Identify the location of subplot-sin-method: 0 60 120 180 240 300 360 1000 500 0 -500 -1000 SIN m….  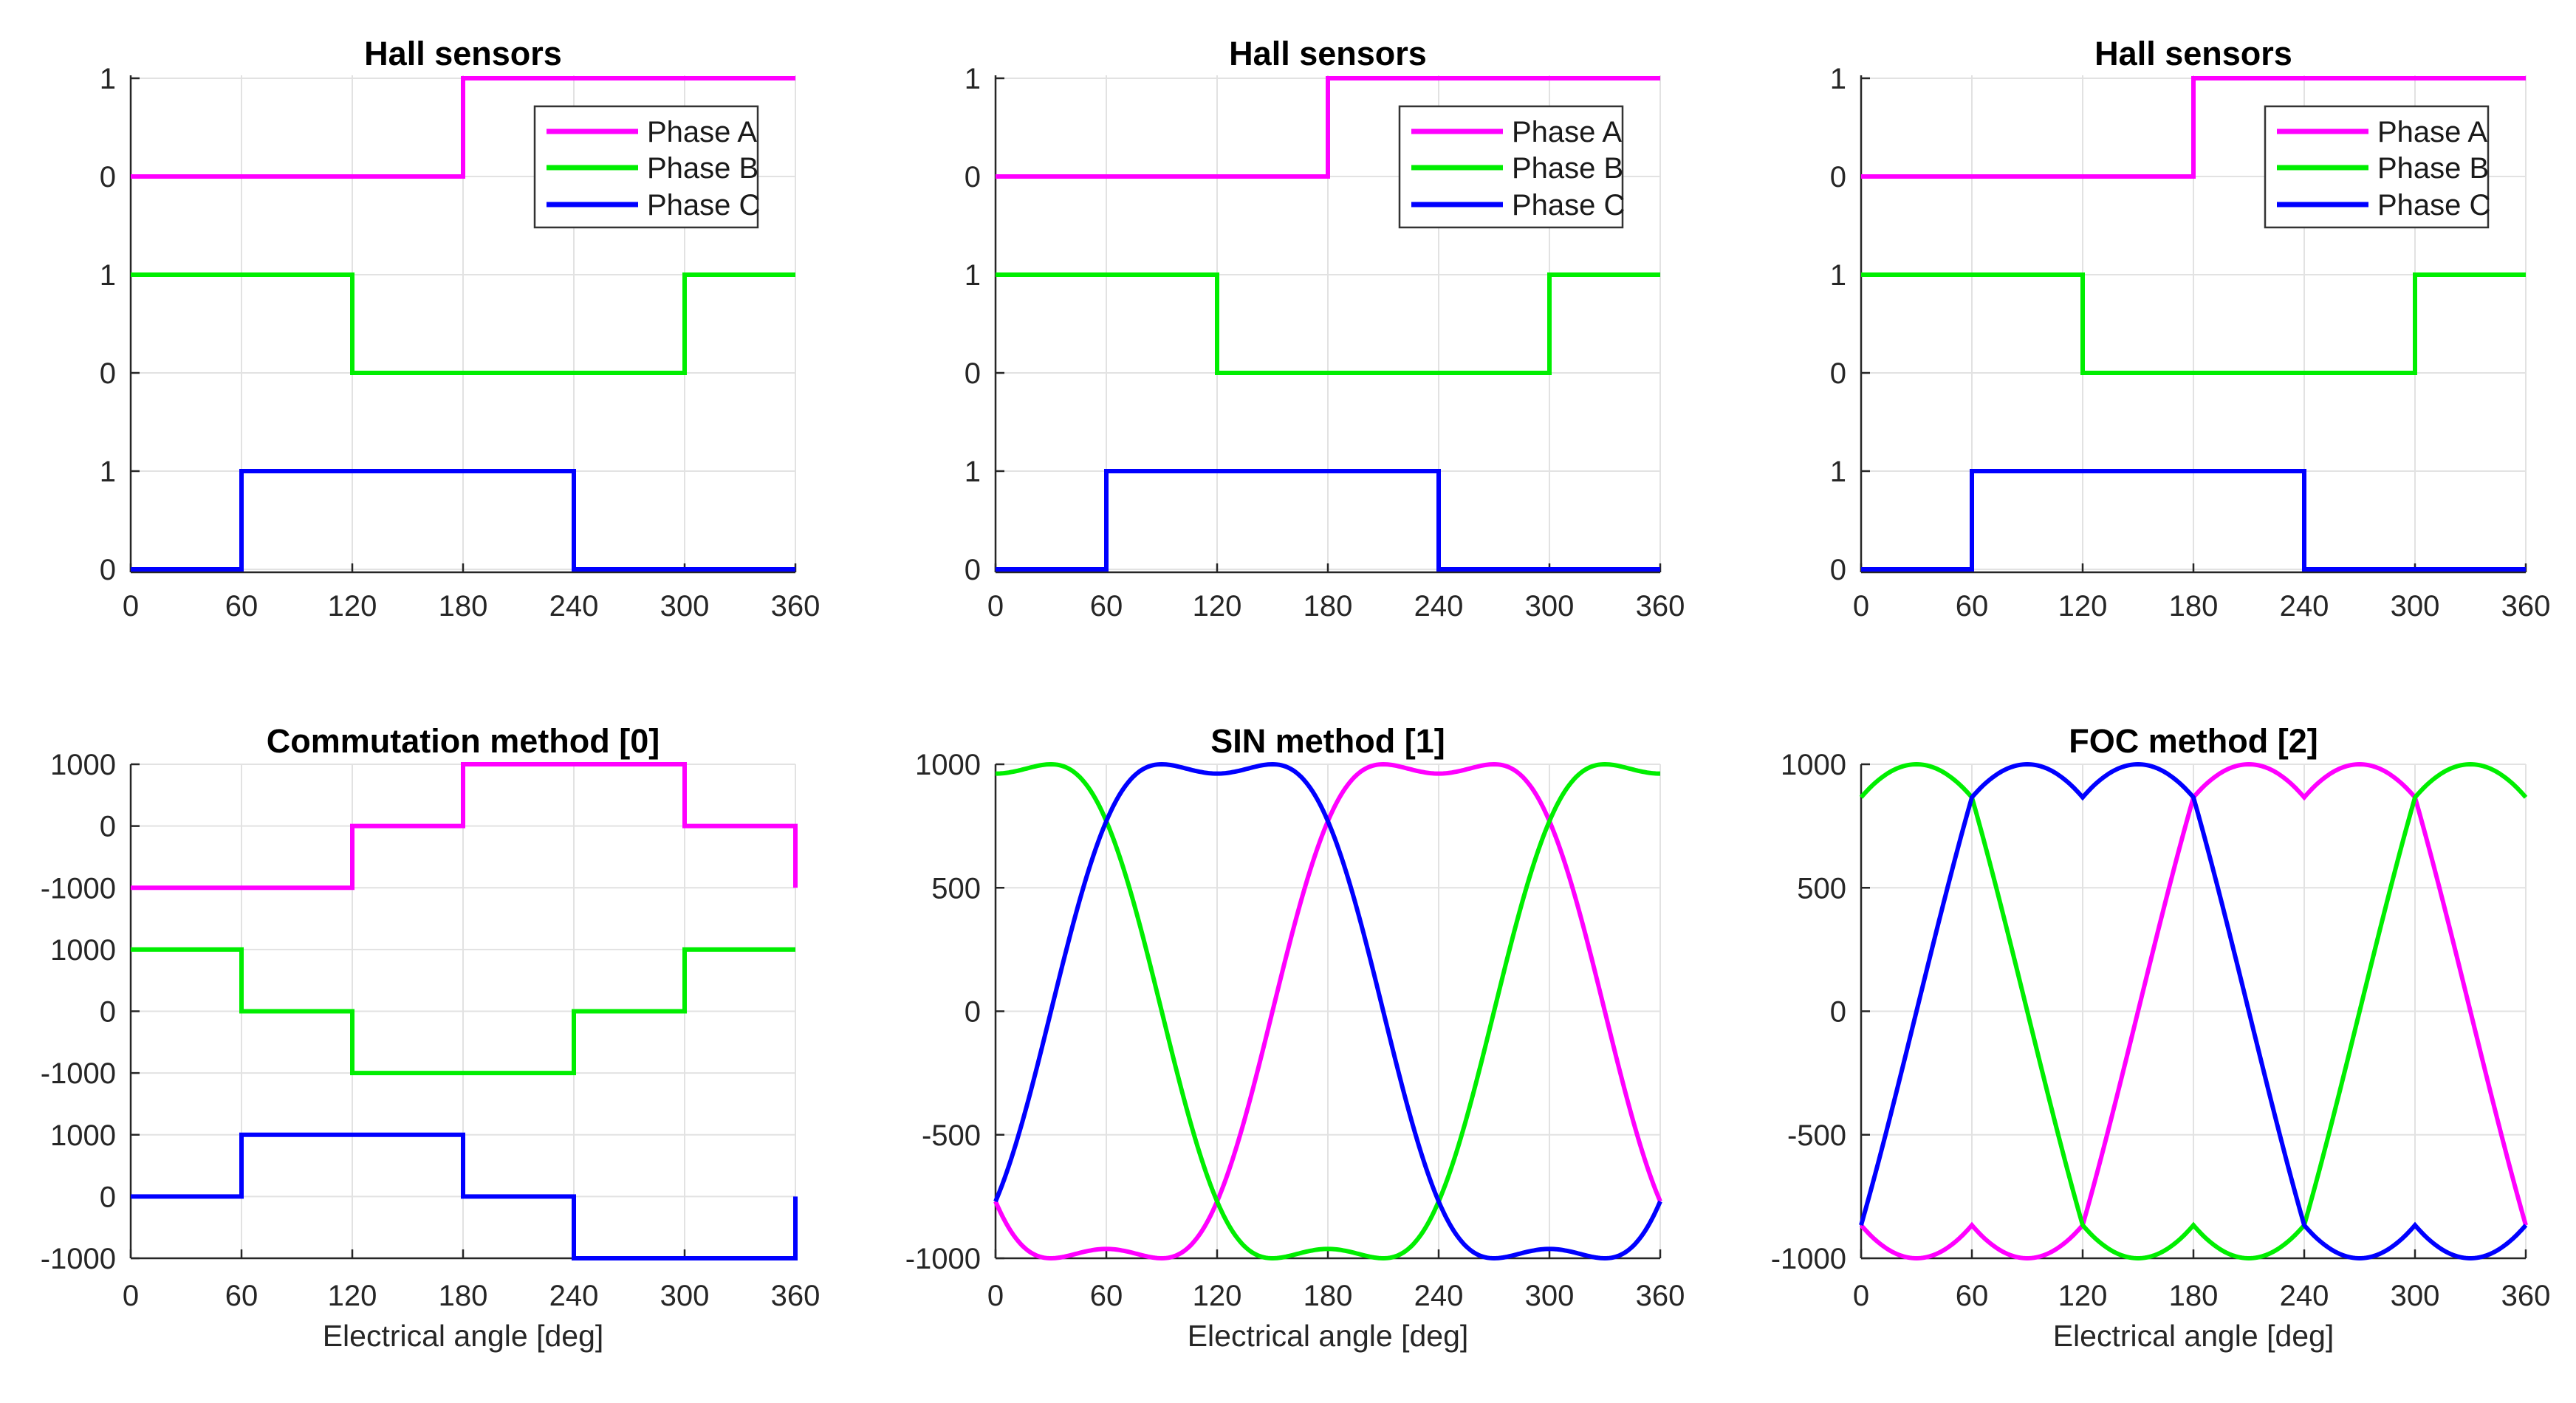
(1295, 1038).